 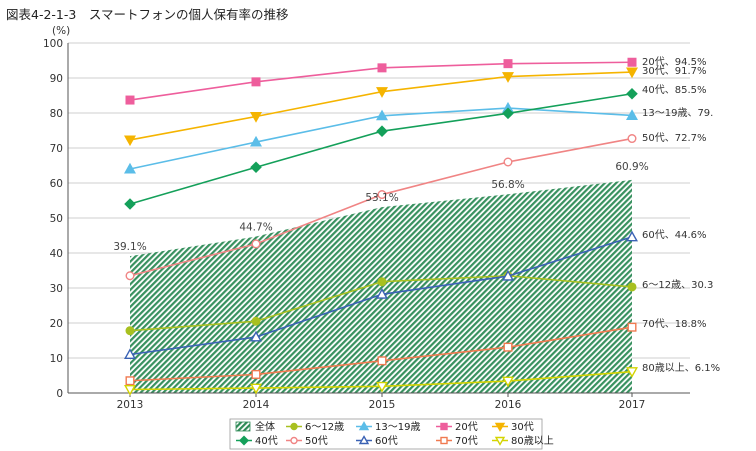 I want to click on series-13～19歳, so click(x=381, y=137).